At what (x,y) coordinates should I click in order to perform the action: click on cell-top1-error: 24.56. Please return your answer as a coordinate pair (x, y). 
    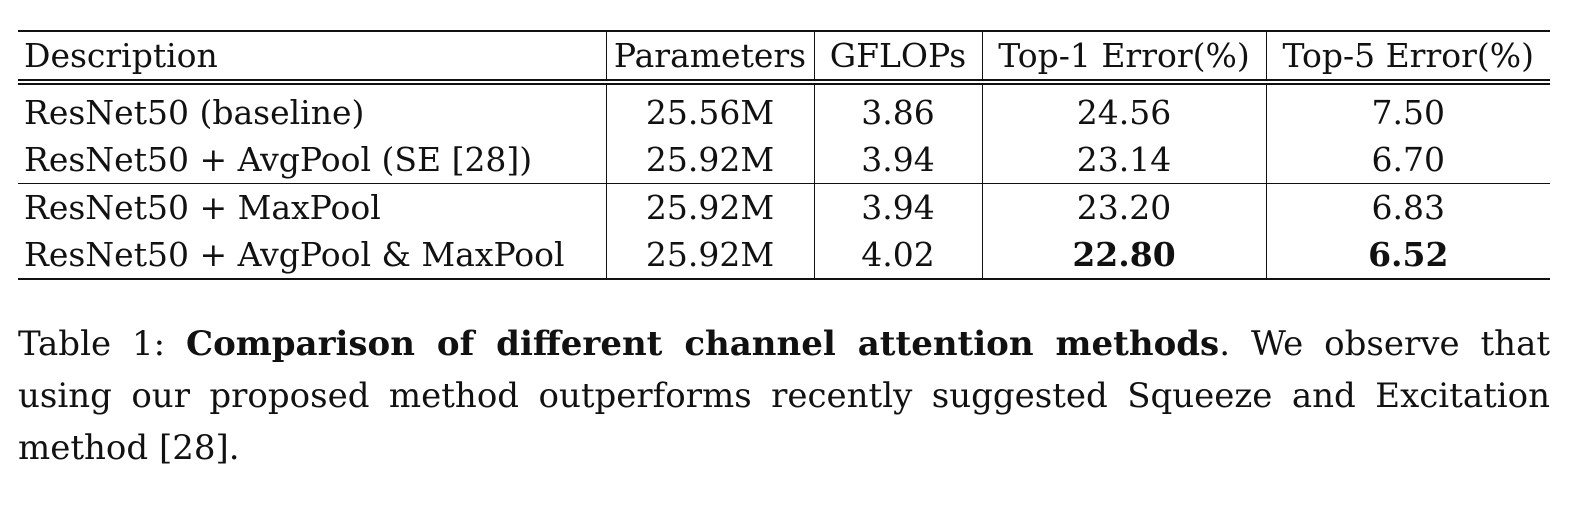
    Looking at the image, I should click on (1123, 109).